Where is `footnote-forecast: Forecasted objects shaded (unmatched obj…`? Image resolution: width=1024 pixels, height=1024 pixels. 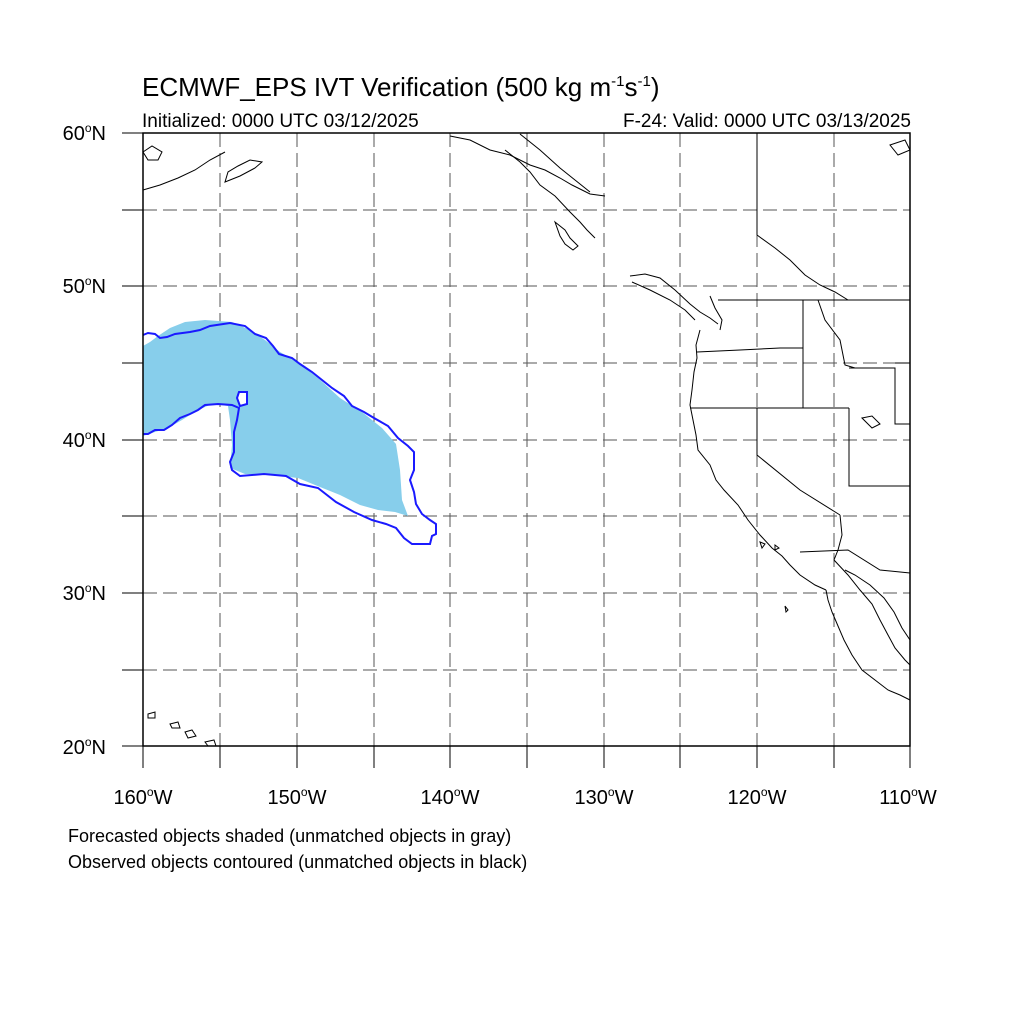 footnote-forecast: Forecasted objects shaded (unmatched obj… is located at coordinates (290, 836).